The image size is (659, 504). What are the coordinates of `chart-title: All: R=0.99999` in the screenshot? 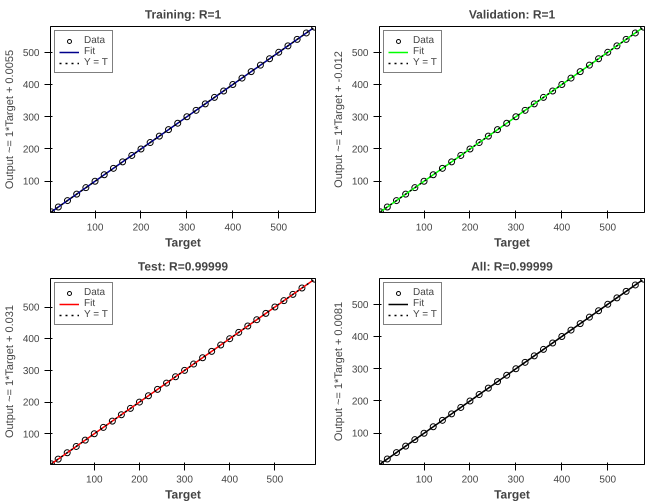 It's located at (512, 267).